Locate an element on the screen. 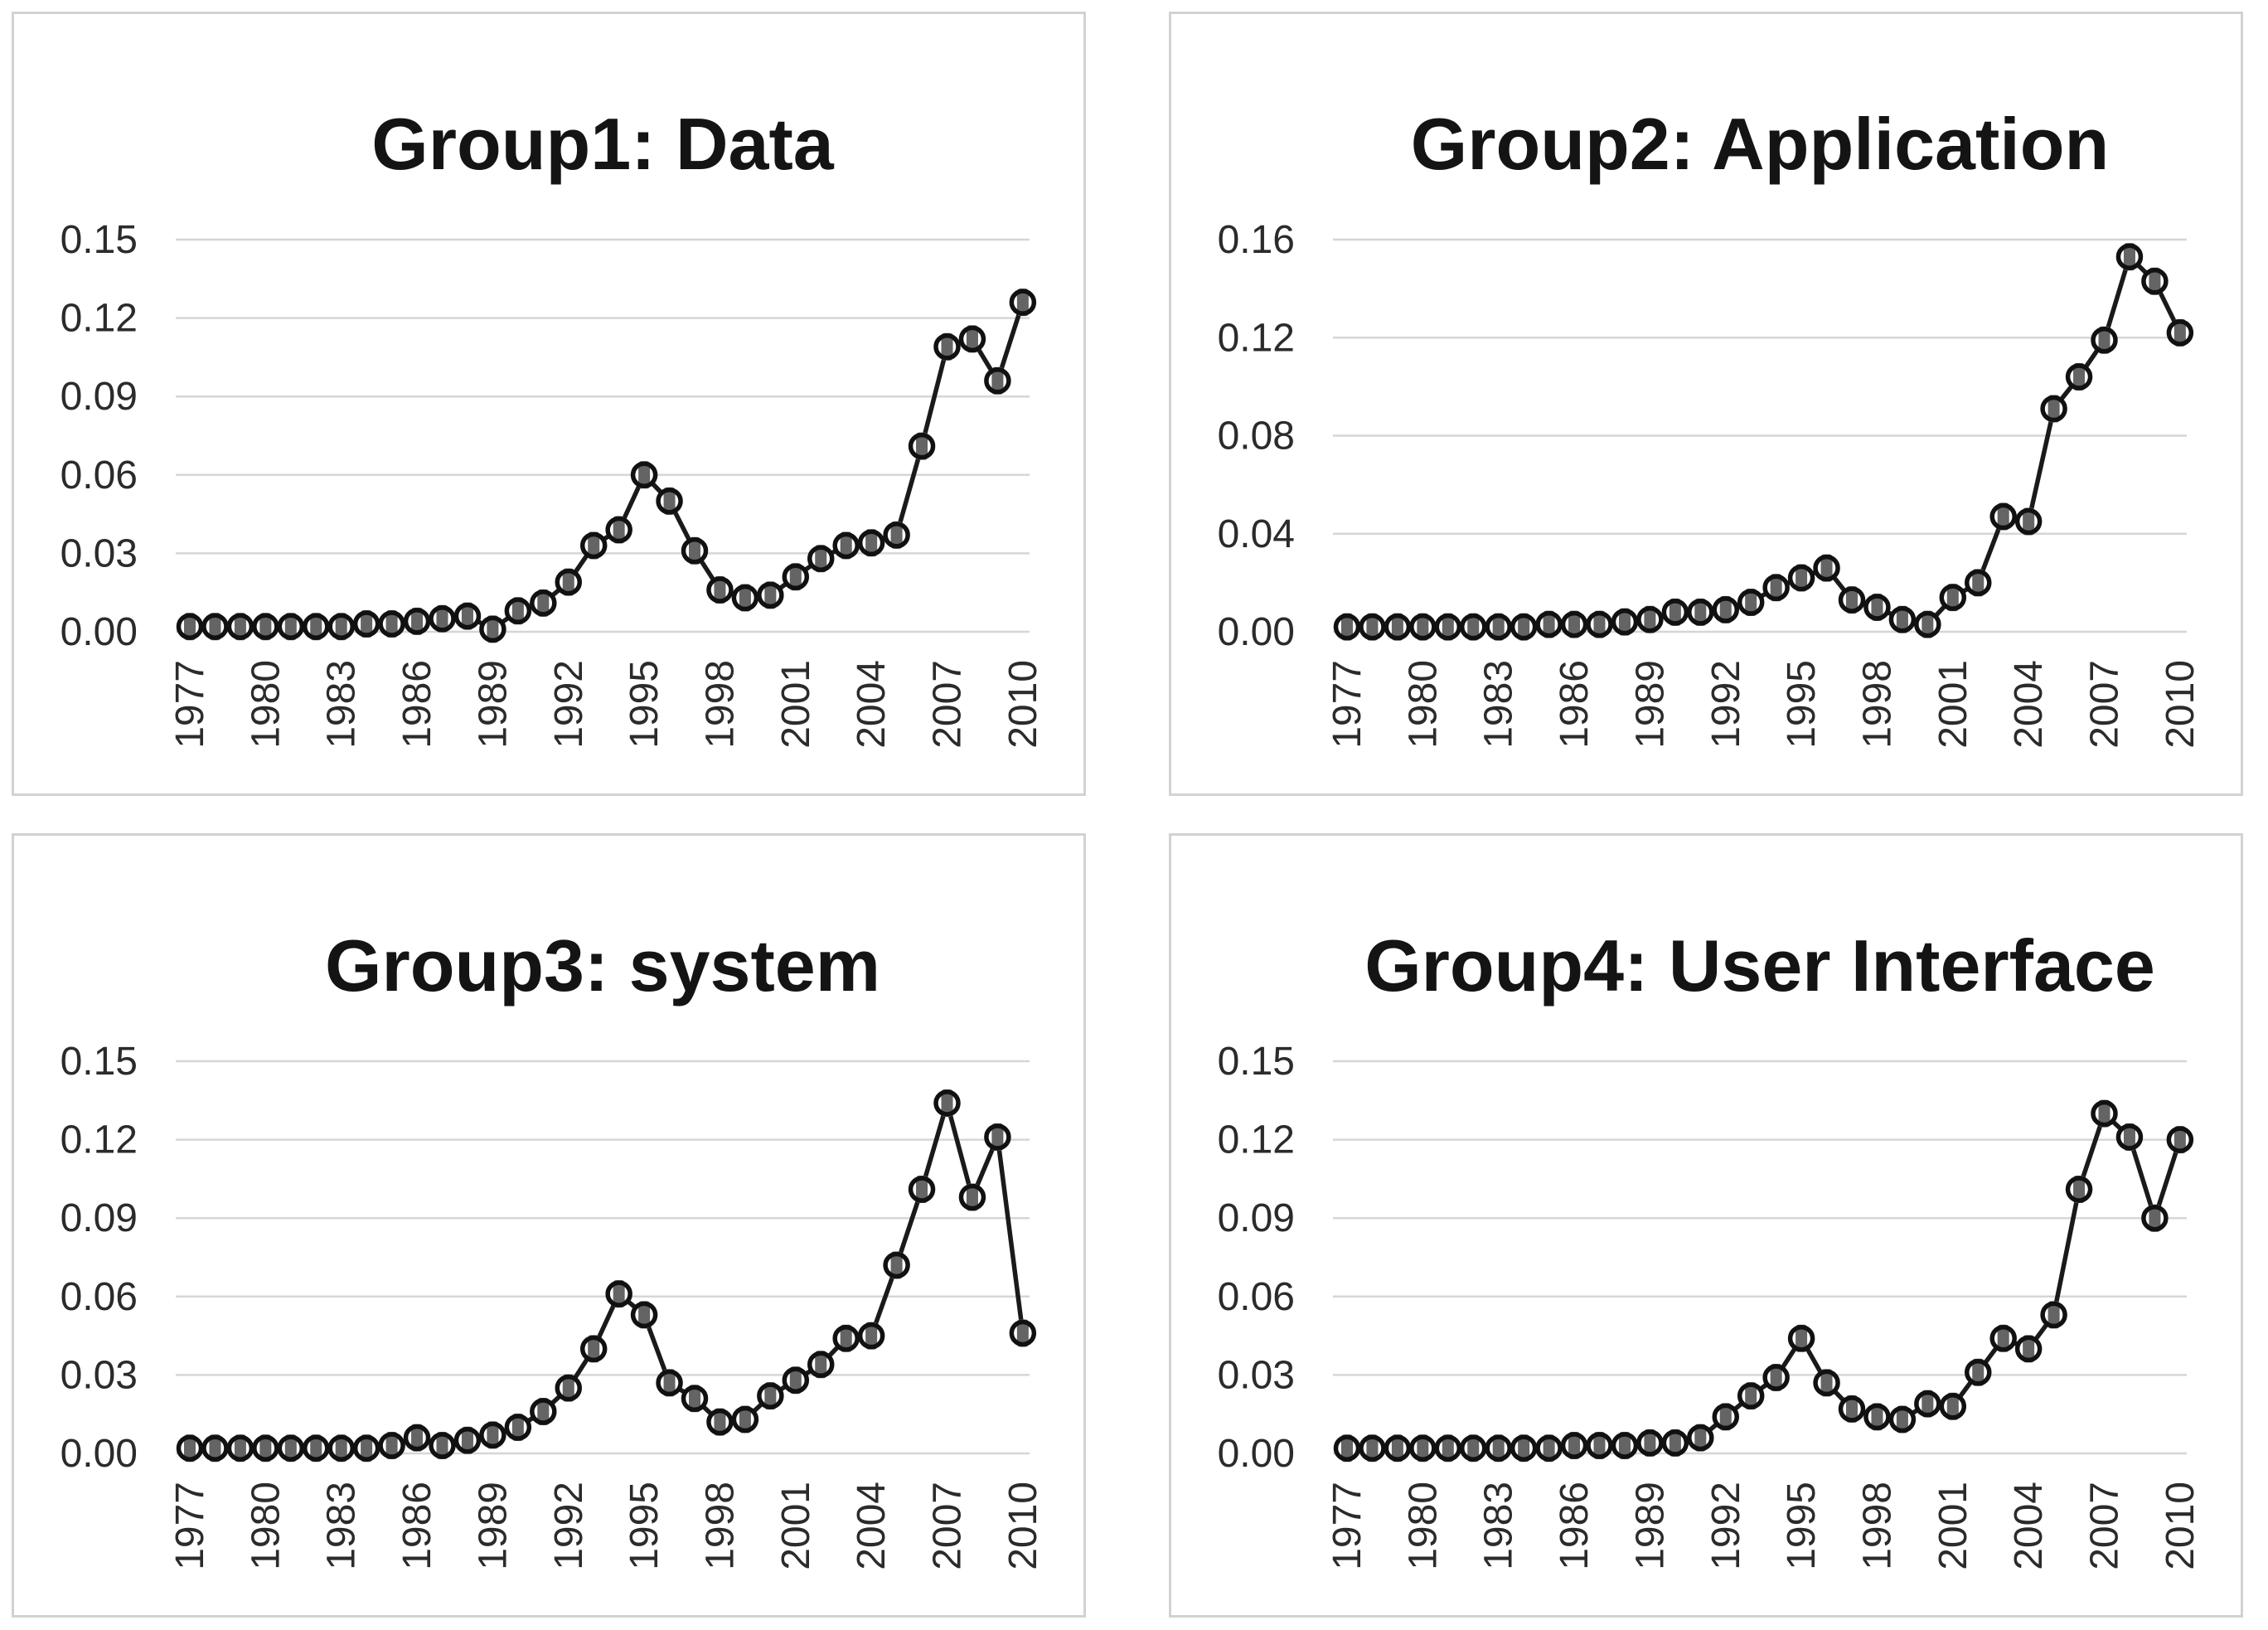 The width and height of the screenshot is (2268, 1630). y-axis-tick-label: 0.12 is located at coordinates (99, 1140).